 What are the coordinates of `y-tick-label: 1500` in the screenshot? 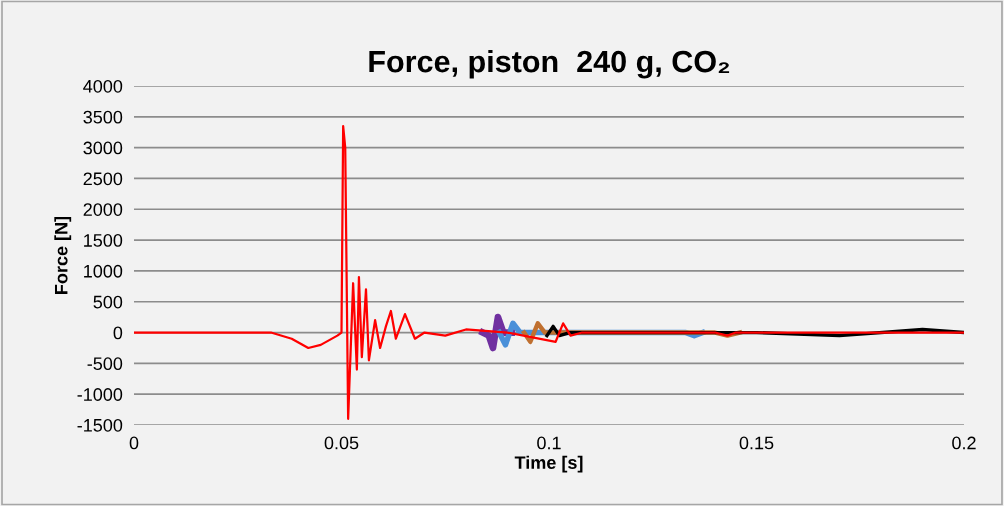 It's located at (103, 240).